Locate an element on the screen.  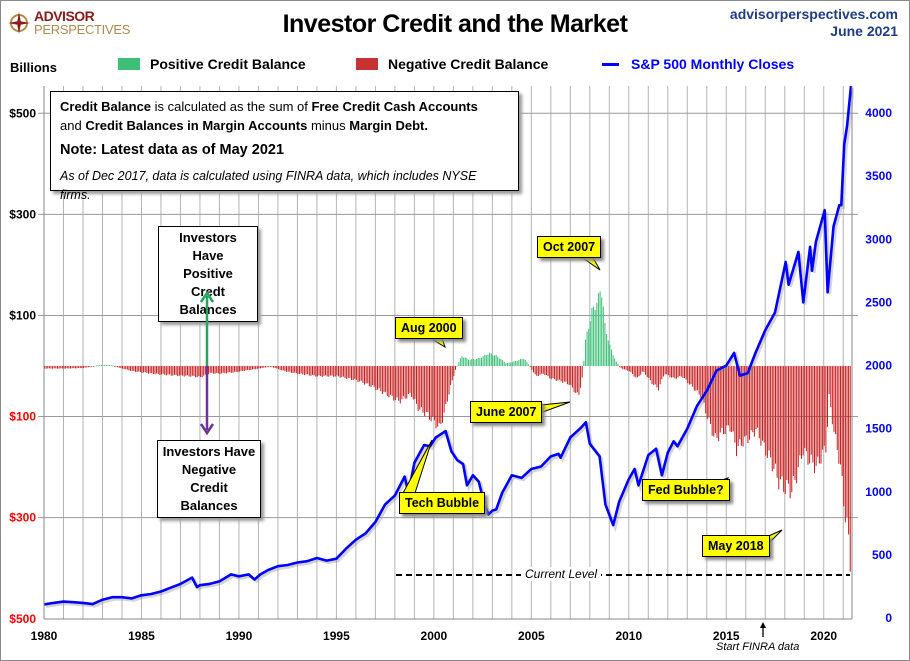
finra-start-label: Start FINRA data is located at coordinates (758, 647).